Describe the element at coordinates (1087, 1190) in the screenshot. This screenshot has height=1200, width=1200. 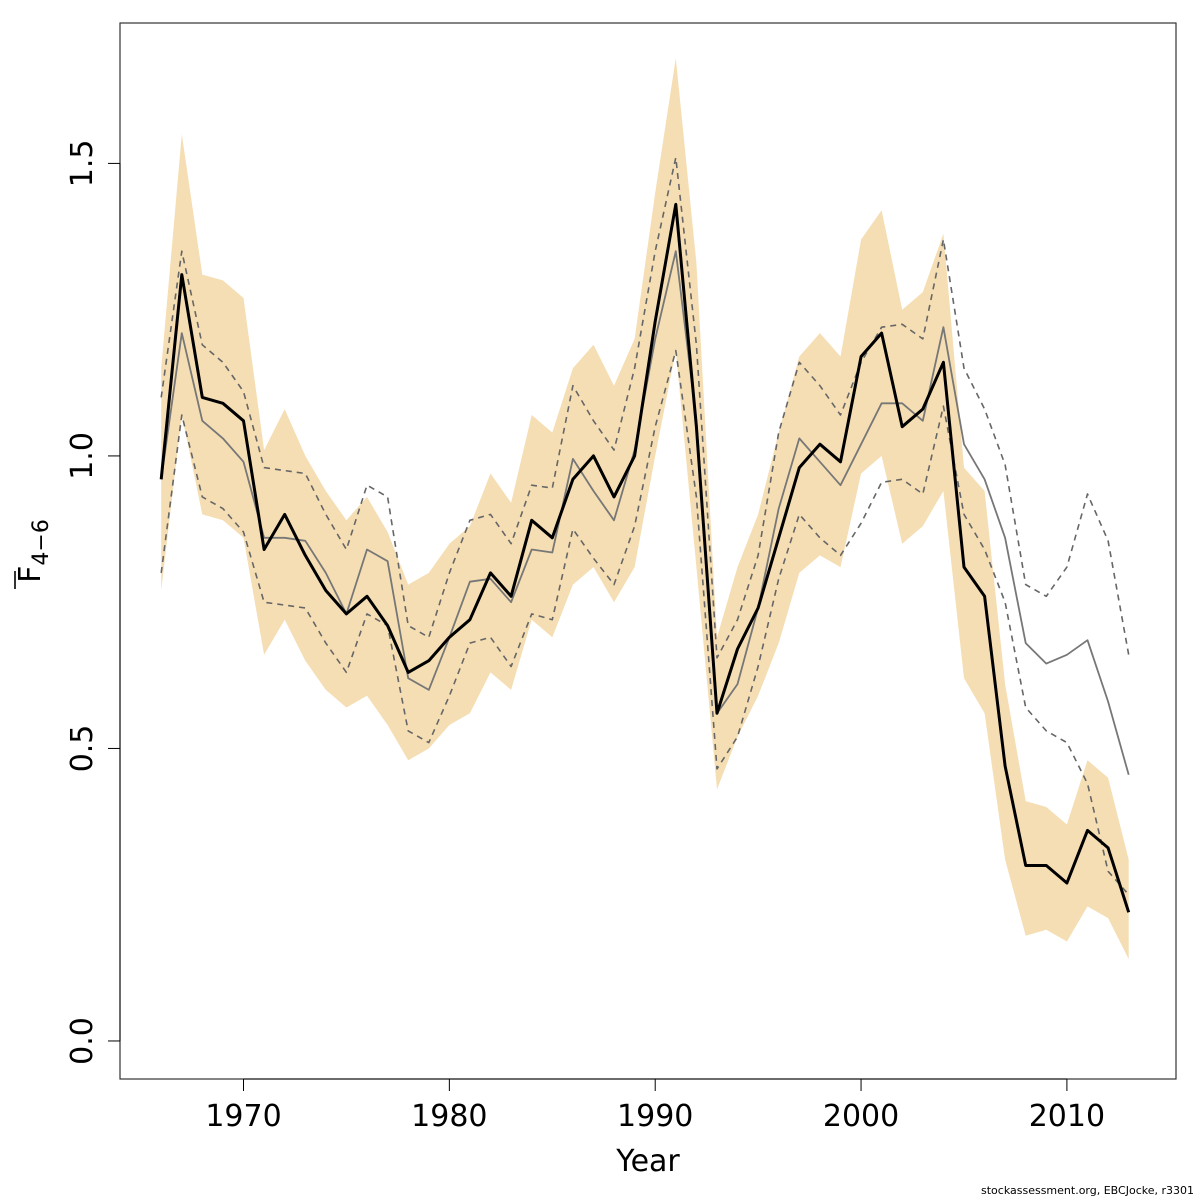
I see `credit-text: stockassessment.org, EBCJocke, r3301` at that location.